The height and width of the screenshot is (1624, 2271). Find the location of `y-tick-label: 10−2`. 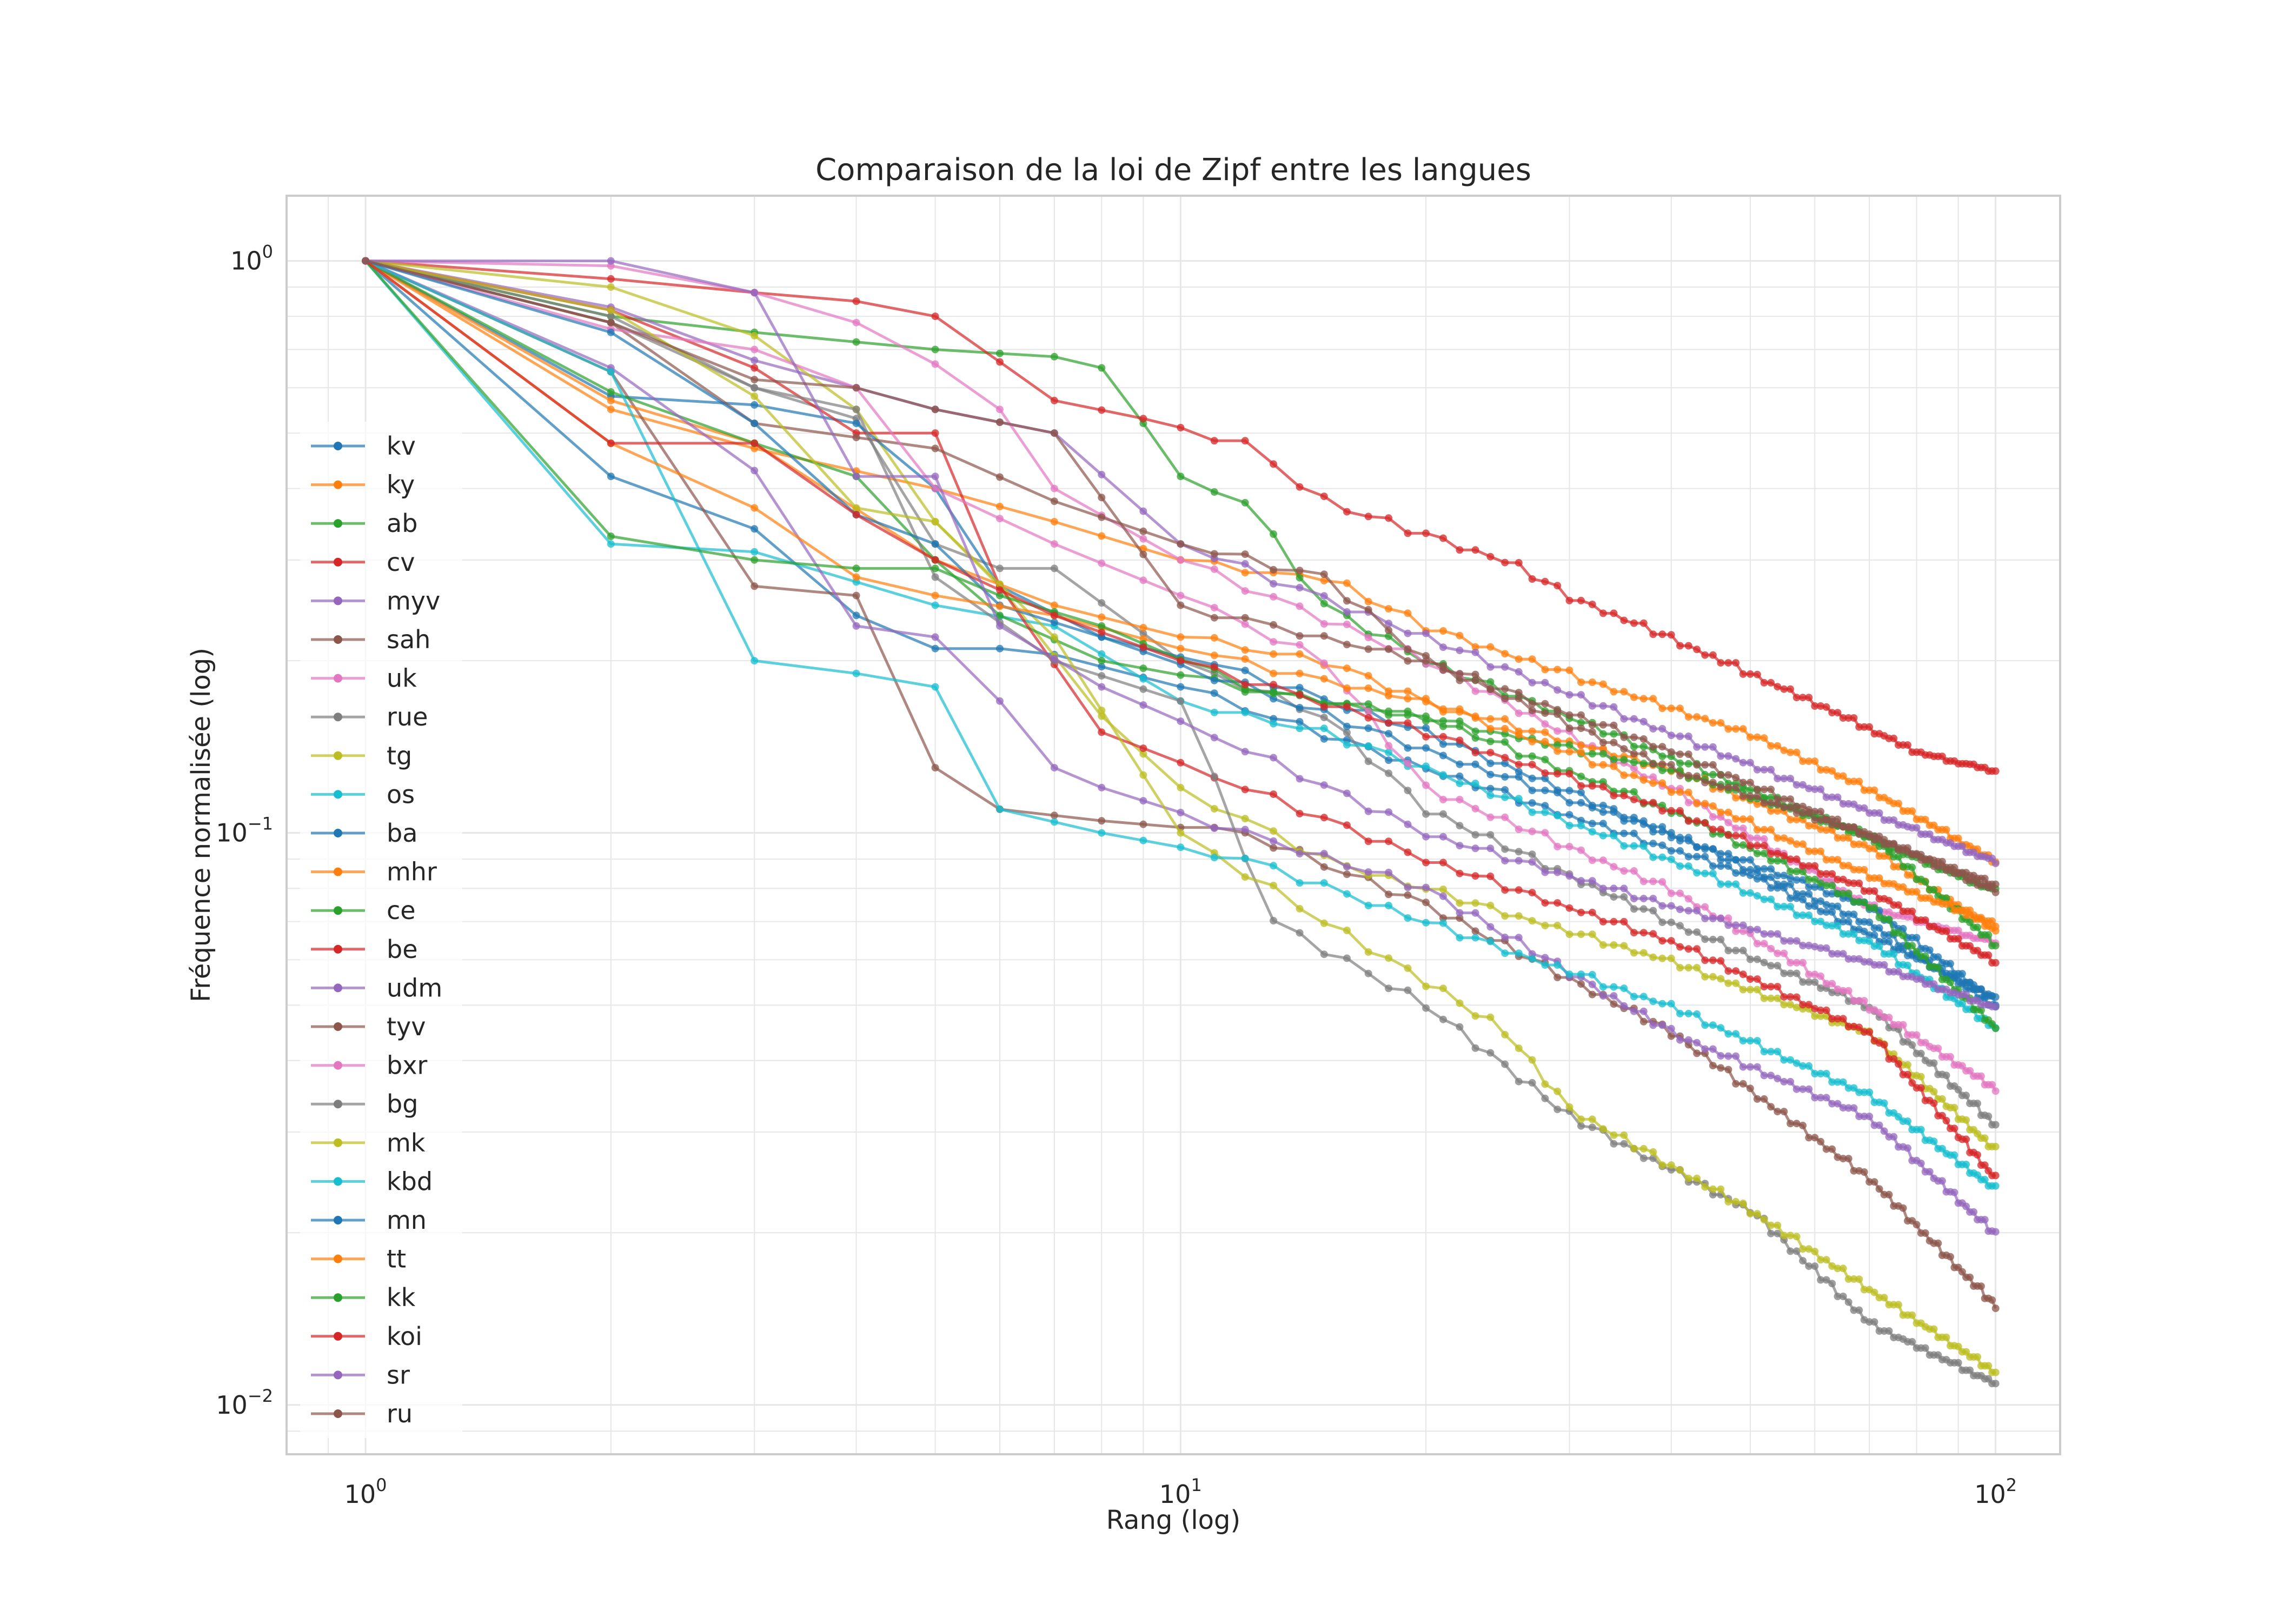

y-tick-label: 10−2 is located at coordinates (244, 1403).